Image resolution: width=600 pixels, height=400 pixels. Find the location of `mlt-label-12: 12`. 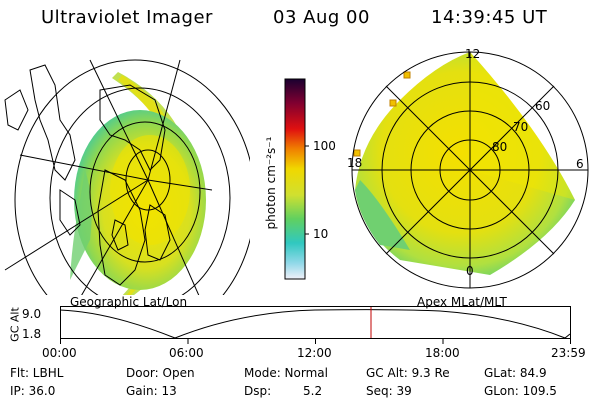

mlt-label-12: 12 is located at coordinates (473, 54).